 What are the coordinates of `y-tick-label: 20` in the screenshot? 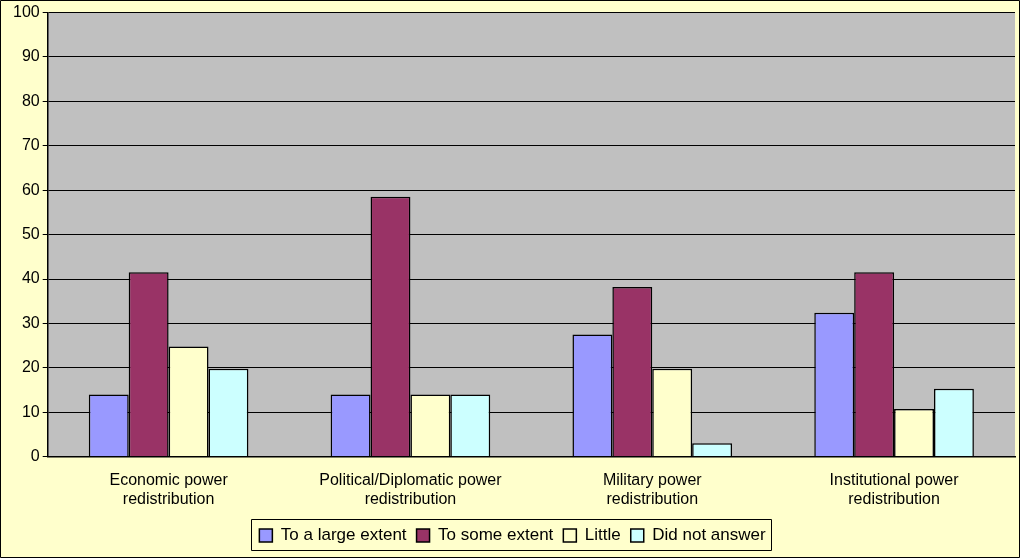 It's located at (30, 367).